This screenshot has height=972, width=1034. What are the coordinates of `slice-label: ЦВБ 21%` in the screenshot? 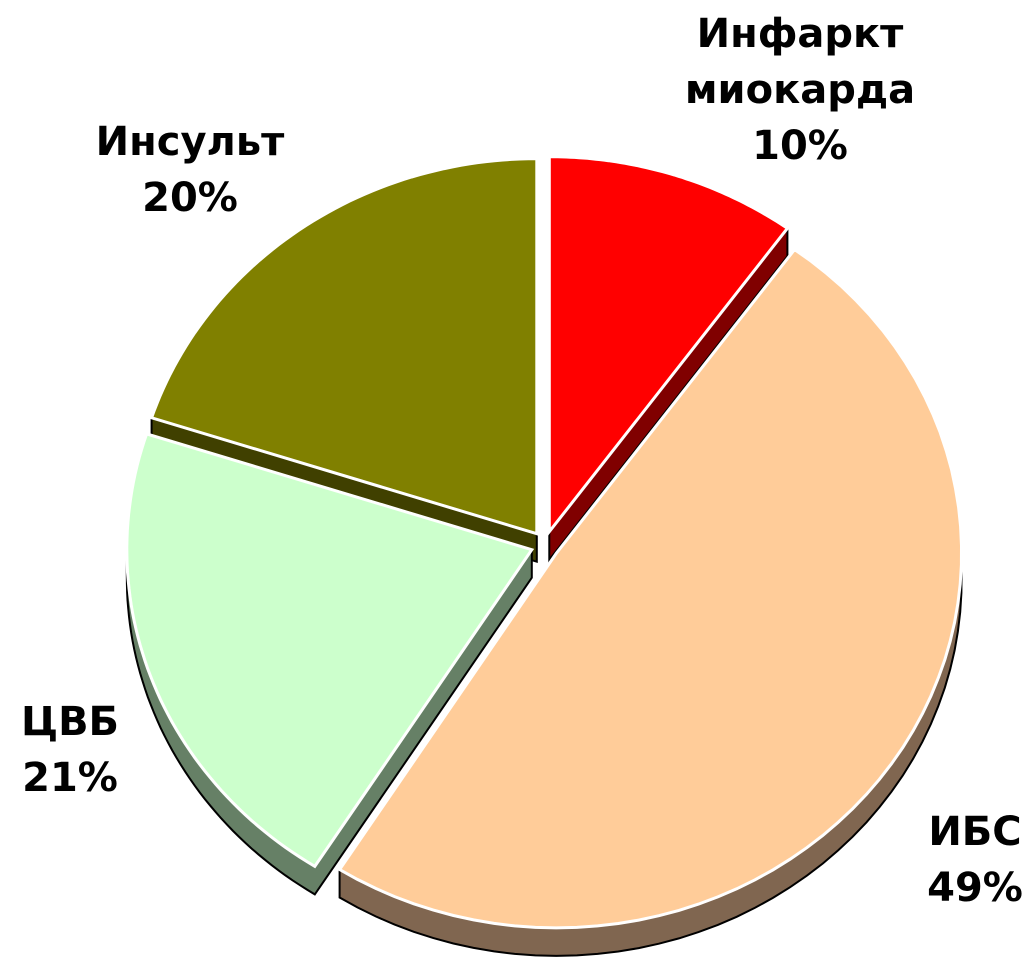 It's located at (100, 750).